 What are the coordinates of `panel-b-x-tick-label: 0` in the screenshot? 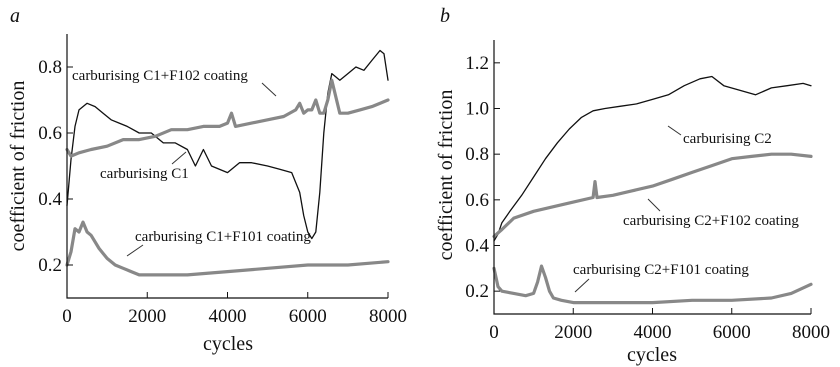 It's located at (494, 332).